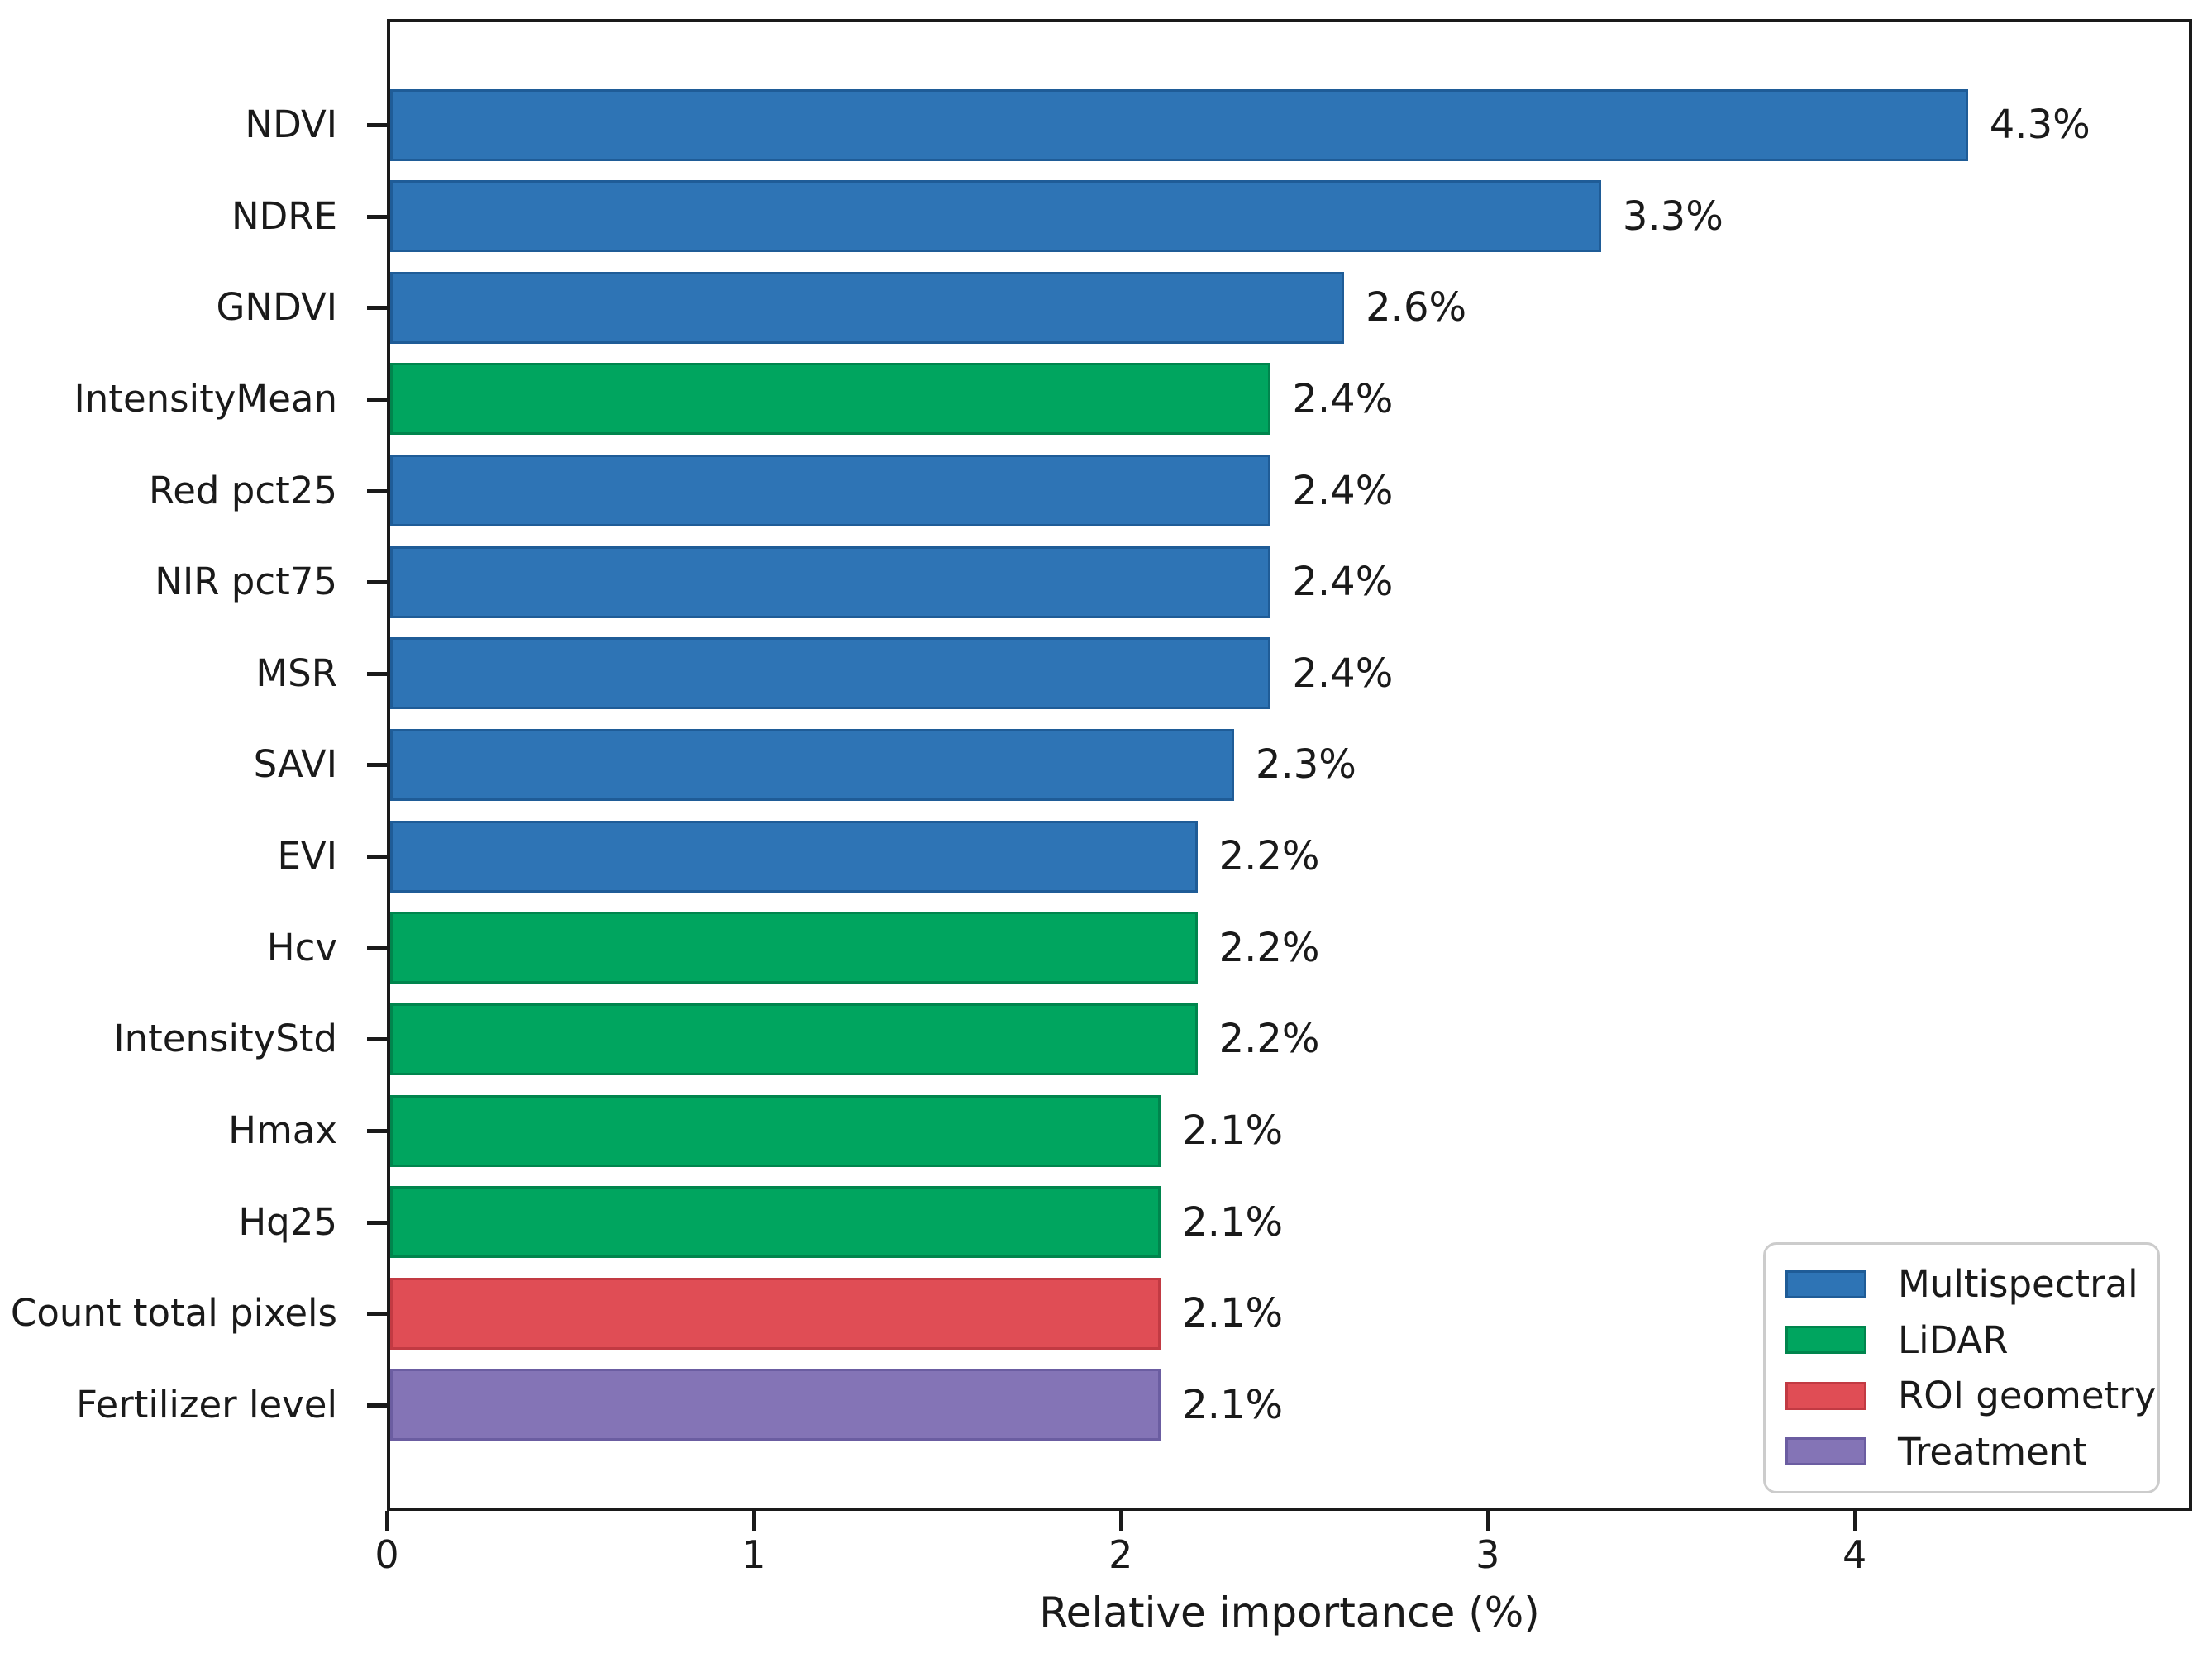 The image size is (2212, 1653). I want to click on y-tick-fertilizer-level, so click(377, 1405).